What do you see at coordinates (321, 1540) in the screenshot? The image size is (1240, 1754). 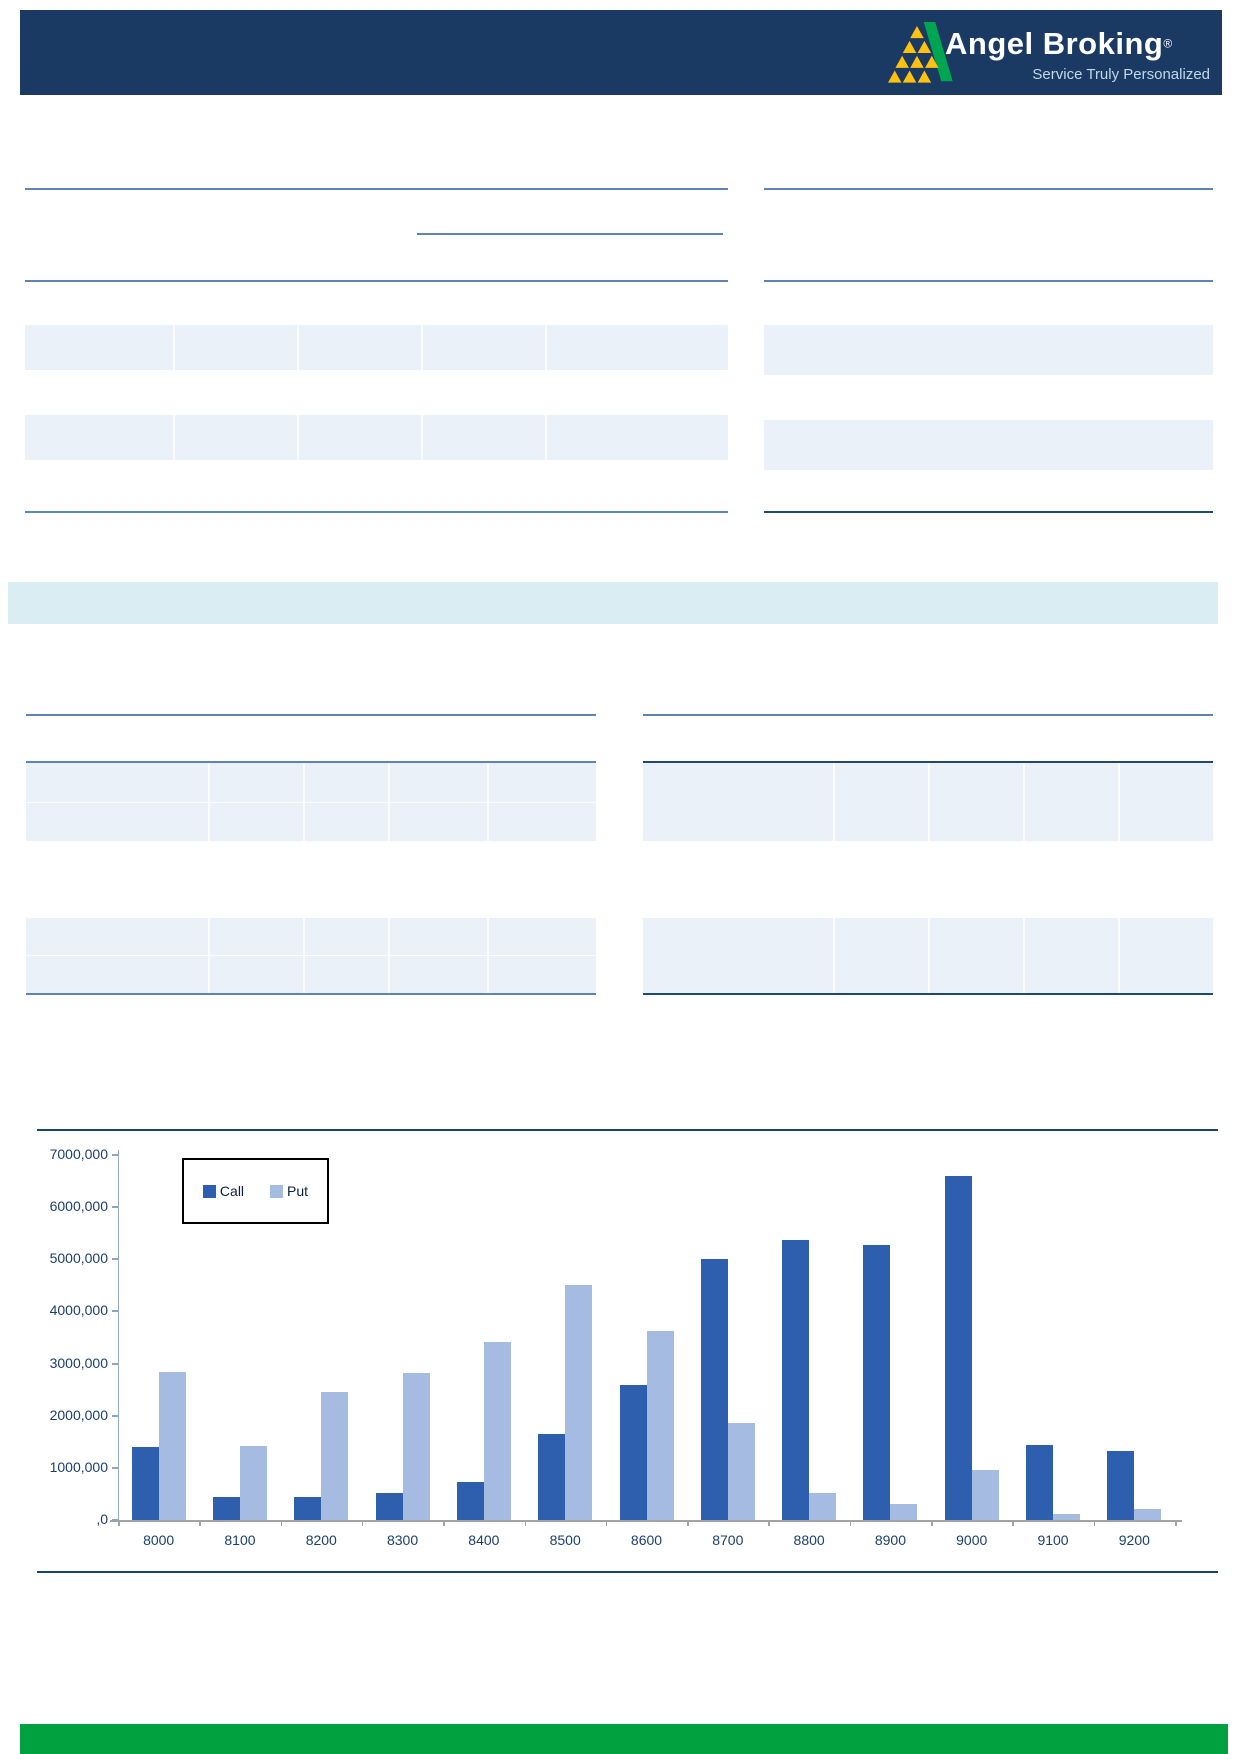 I see `xtick-label-8200: 8200` at bounding box center [321, 1540].